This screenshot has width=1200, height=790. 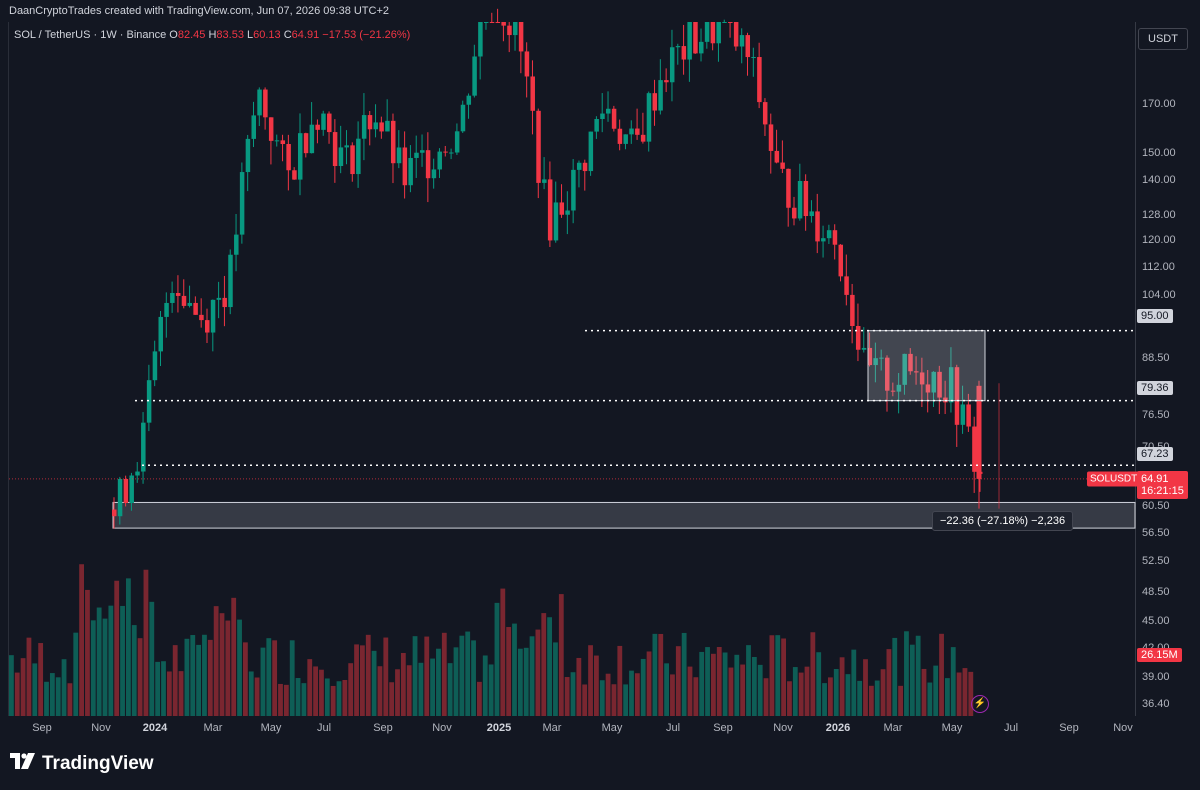 What do you see at coordinates (1163, 39) in the screenshot?
I see `currency-button: USDT` at bounding box center [1163, 39].